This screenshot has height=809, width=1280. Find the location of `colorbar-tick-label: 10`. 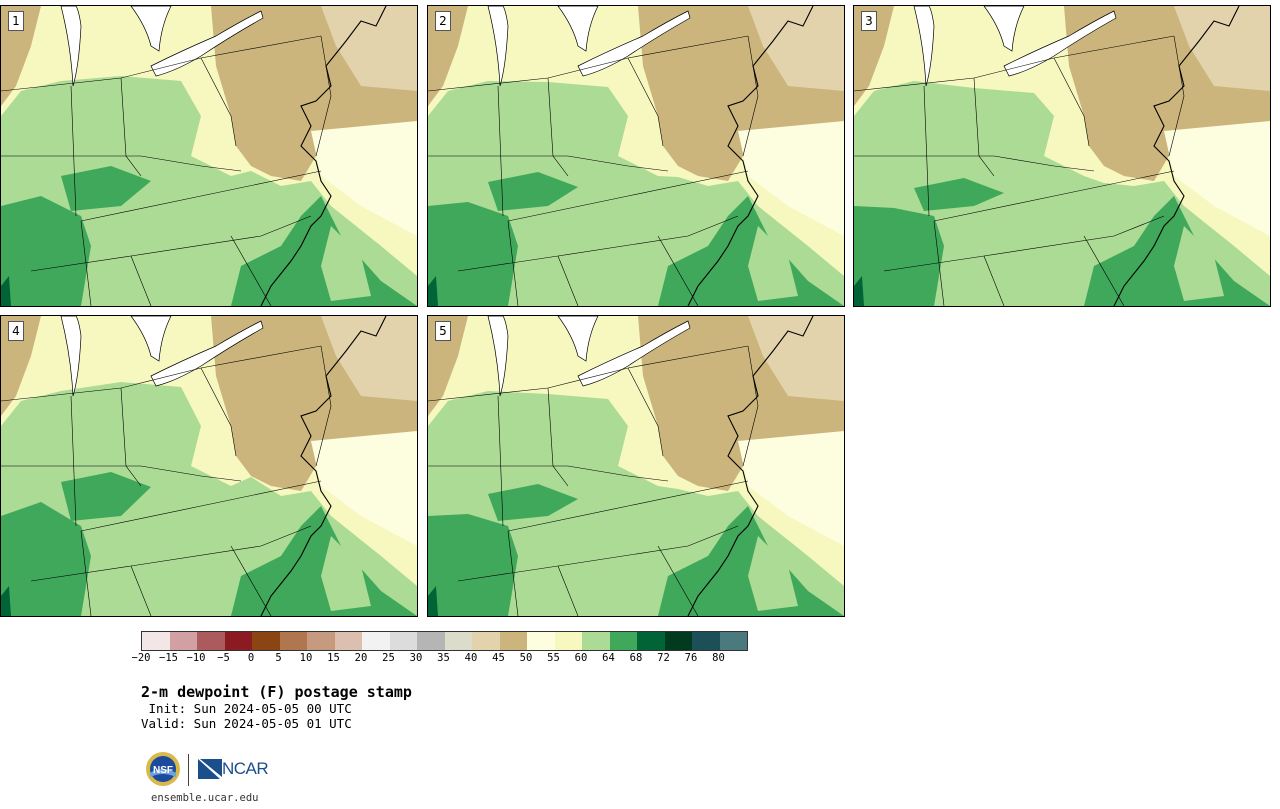

colorbar-tick-label: 10 is located at coordinates (306, 658).